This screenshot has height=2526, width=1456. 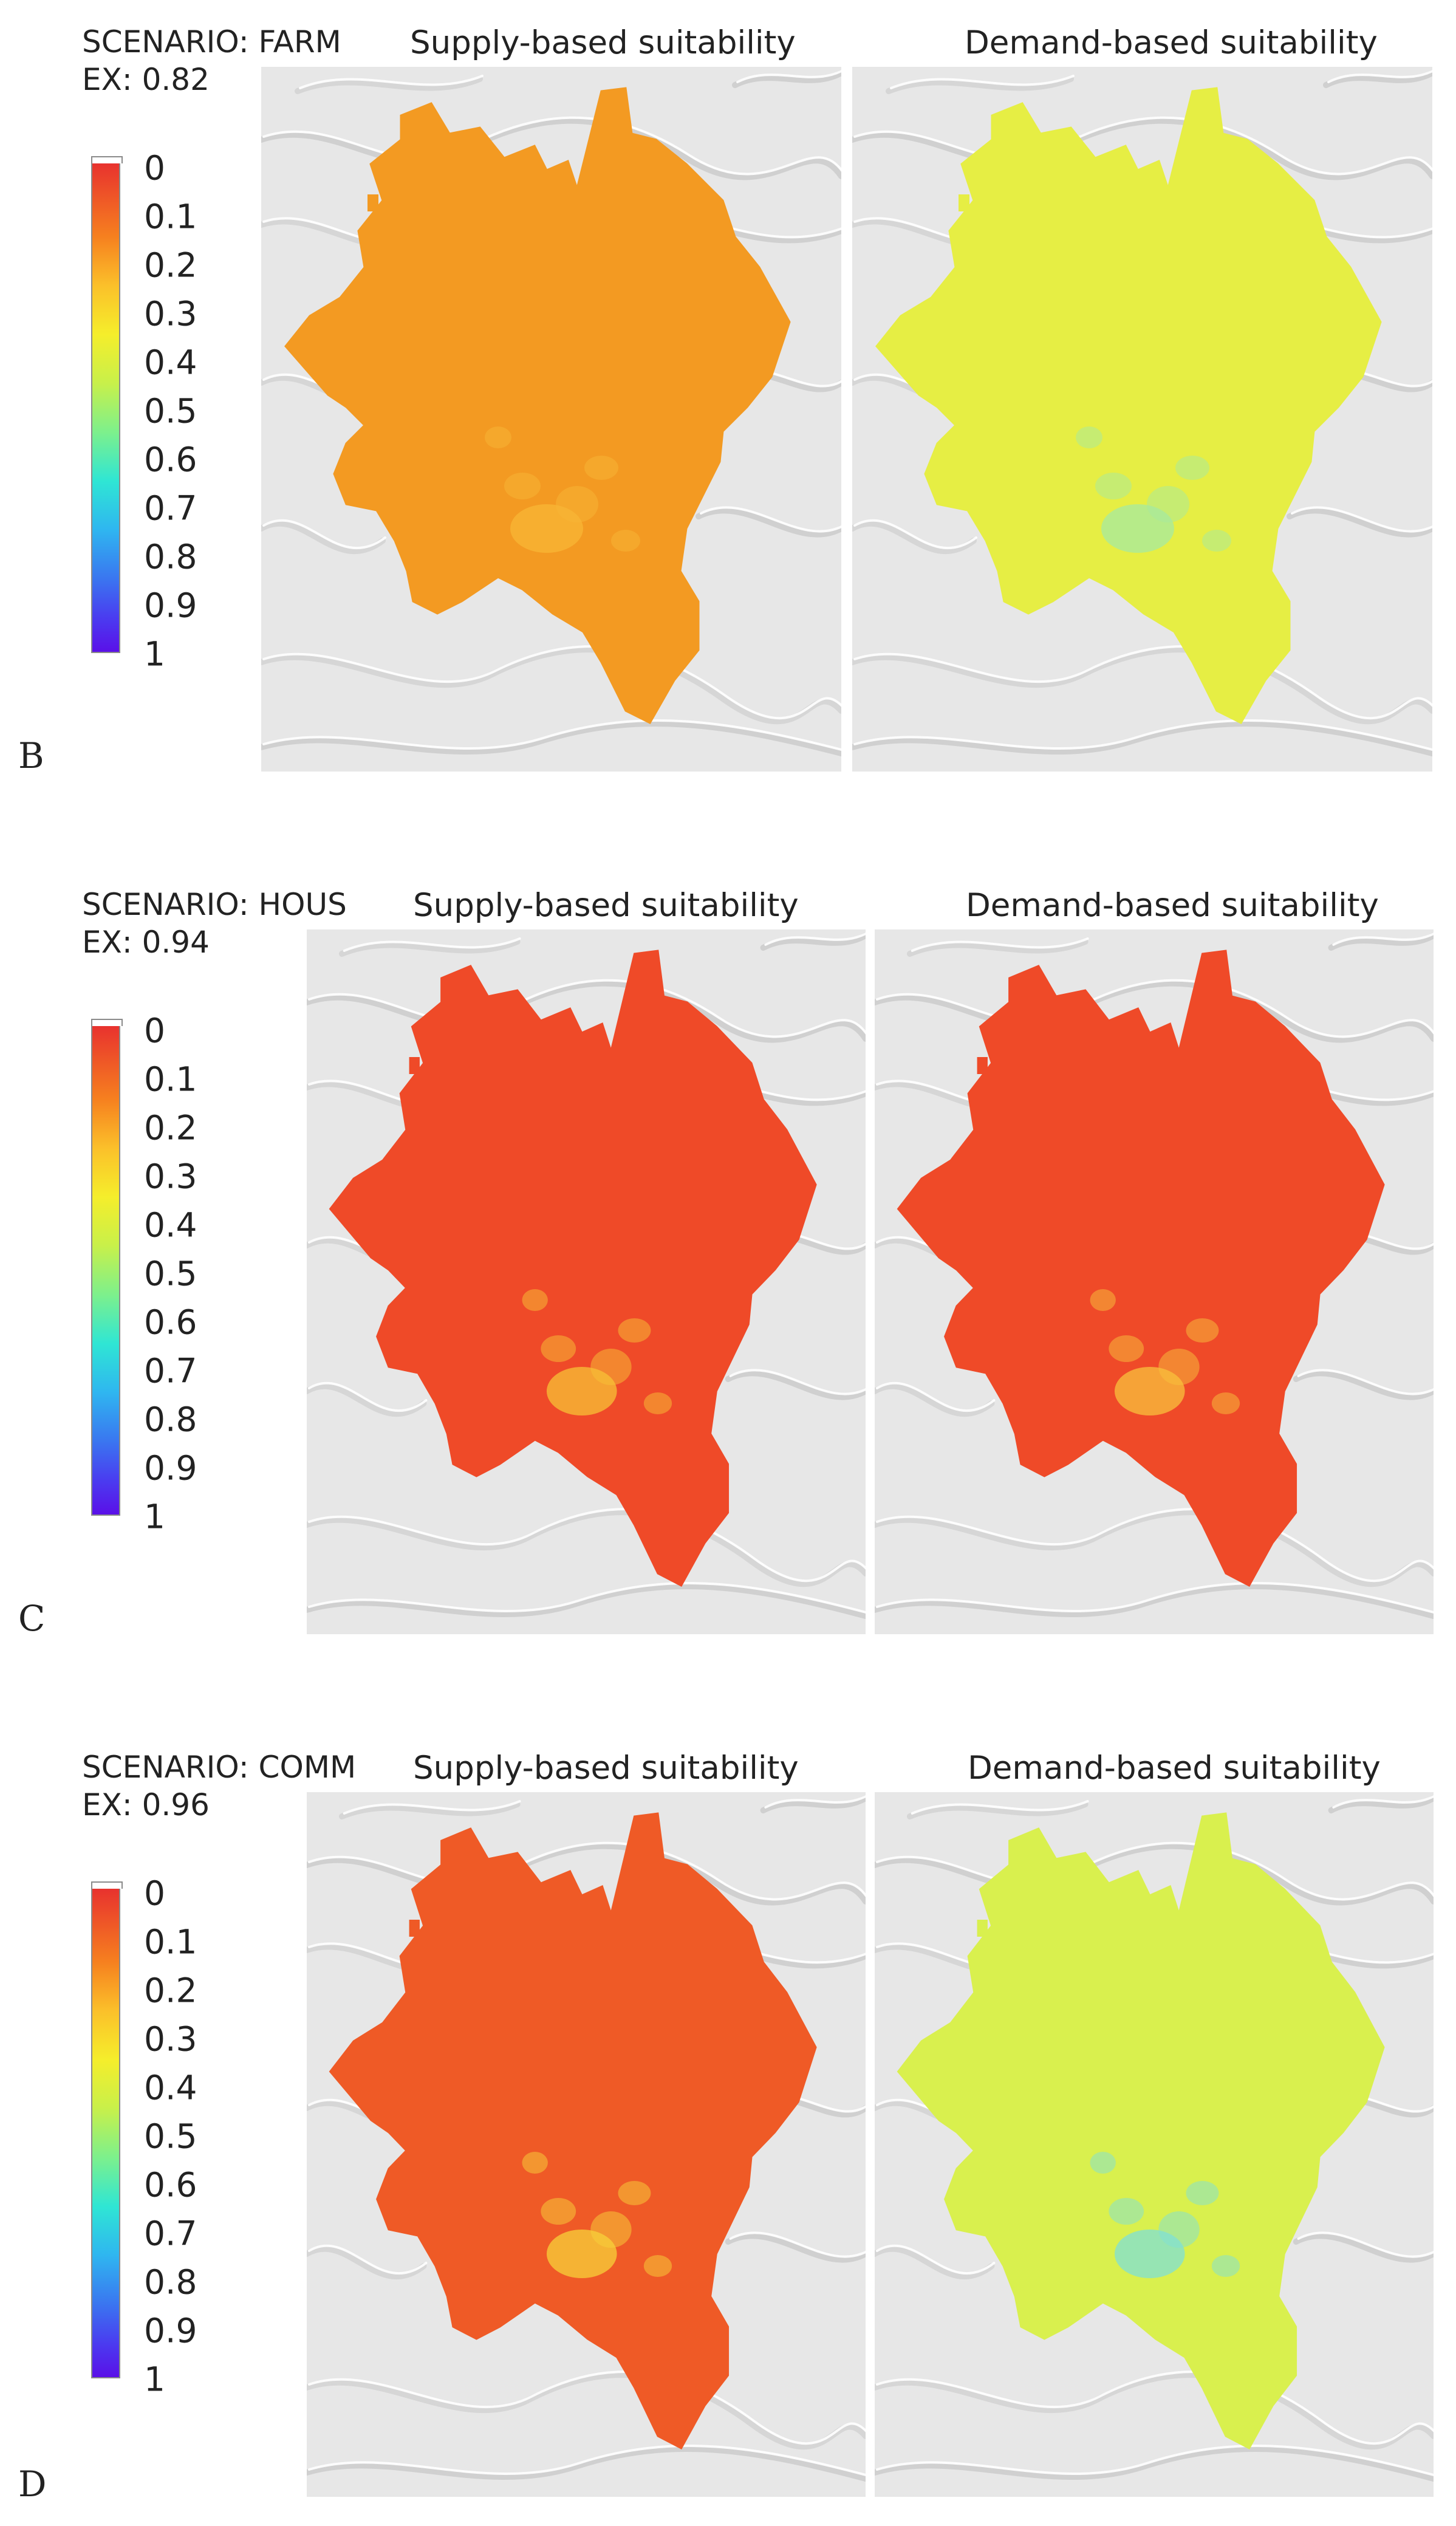 What do you see at coordinates (170, 1176) in the screenshot?
I see `legend-tick-label: 0.3` at bounding box center [170, 1176].